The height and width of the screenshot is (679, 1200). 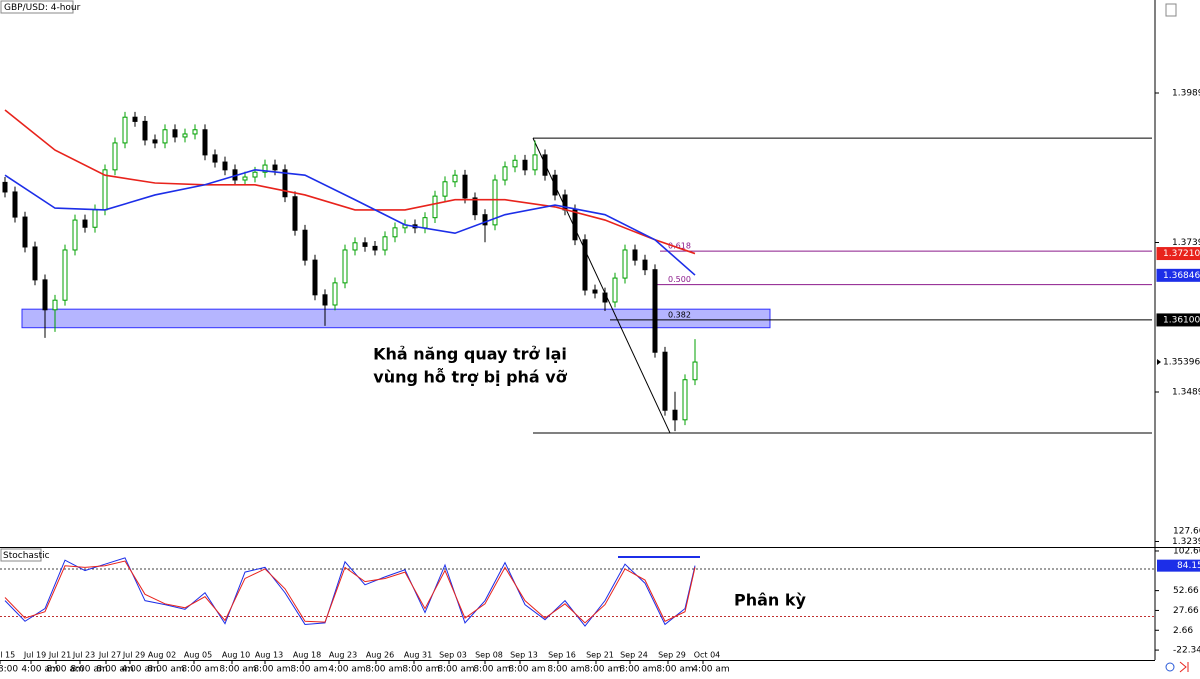 I want to click on price-arrow, so click(x=1159, y=362).